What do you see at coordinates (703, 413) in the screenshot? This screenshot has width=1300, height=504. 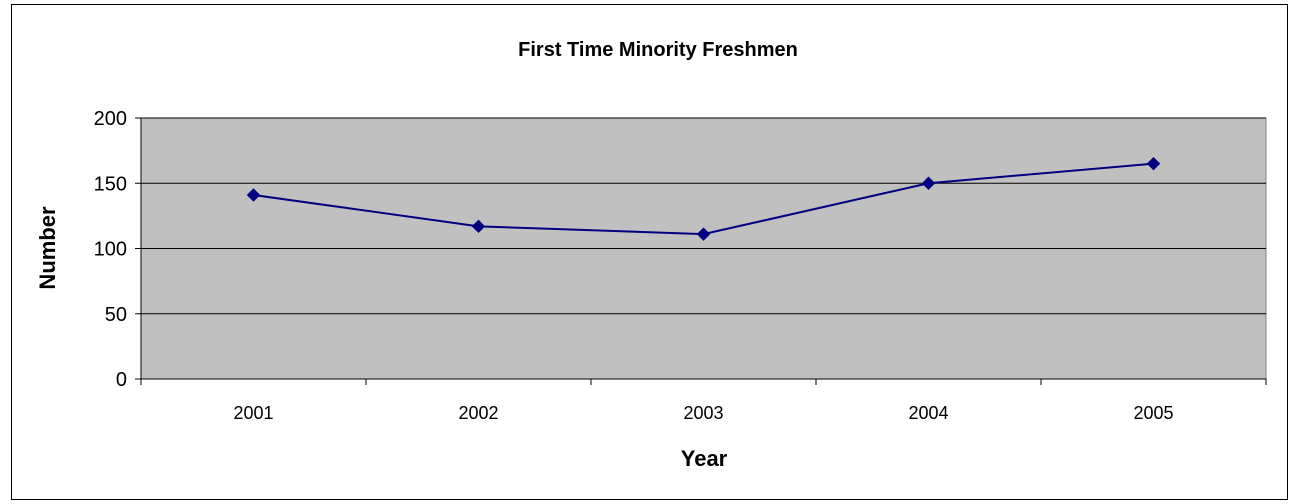 I see `x-tick-label: 2003` at bounding box center [703, 413].